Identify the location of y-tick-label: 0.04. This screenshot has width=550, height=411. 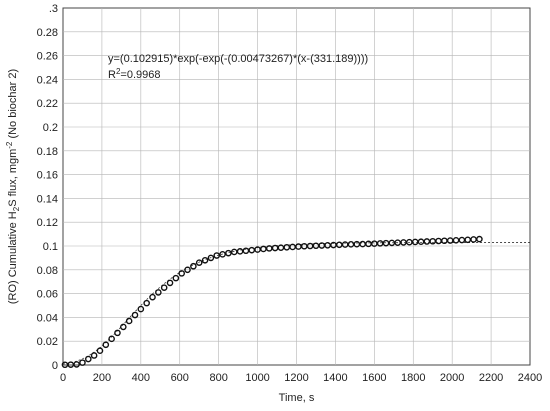
(47, 318).